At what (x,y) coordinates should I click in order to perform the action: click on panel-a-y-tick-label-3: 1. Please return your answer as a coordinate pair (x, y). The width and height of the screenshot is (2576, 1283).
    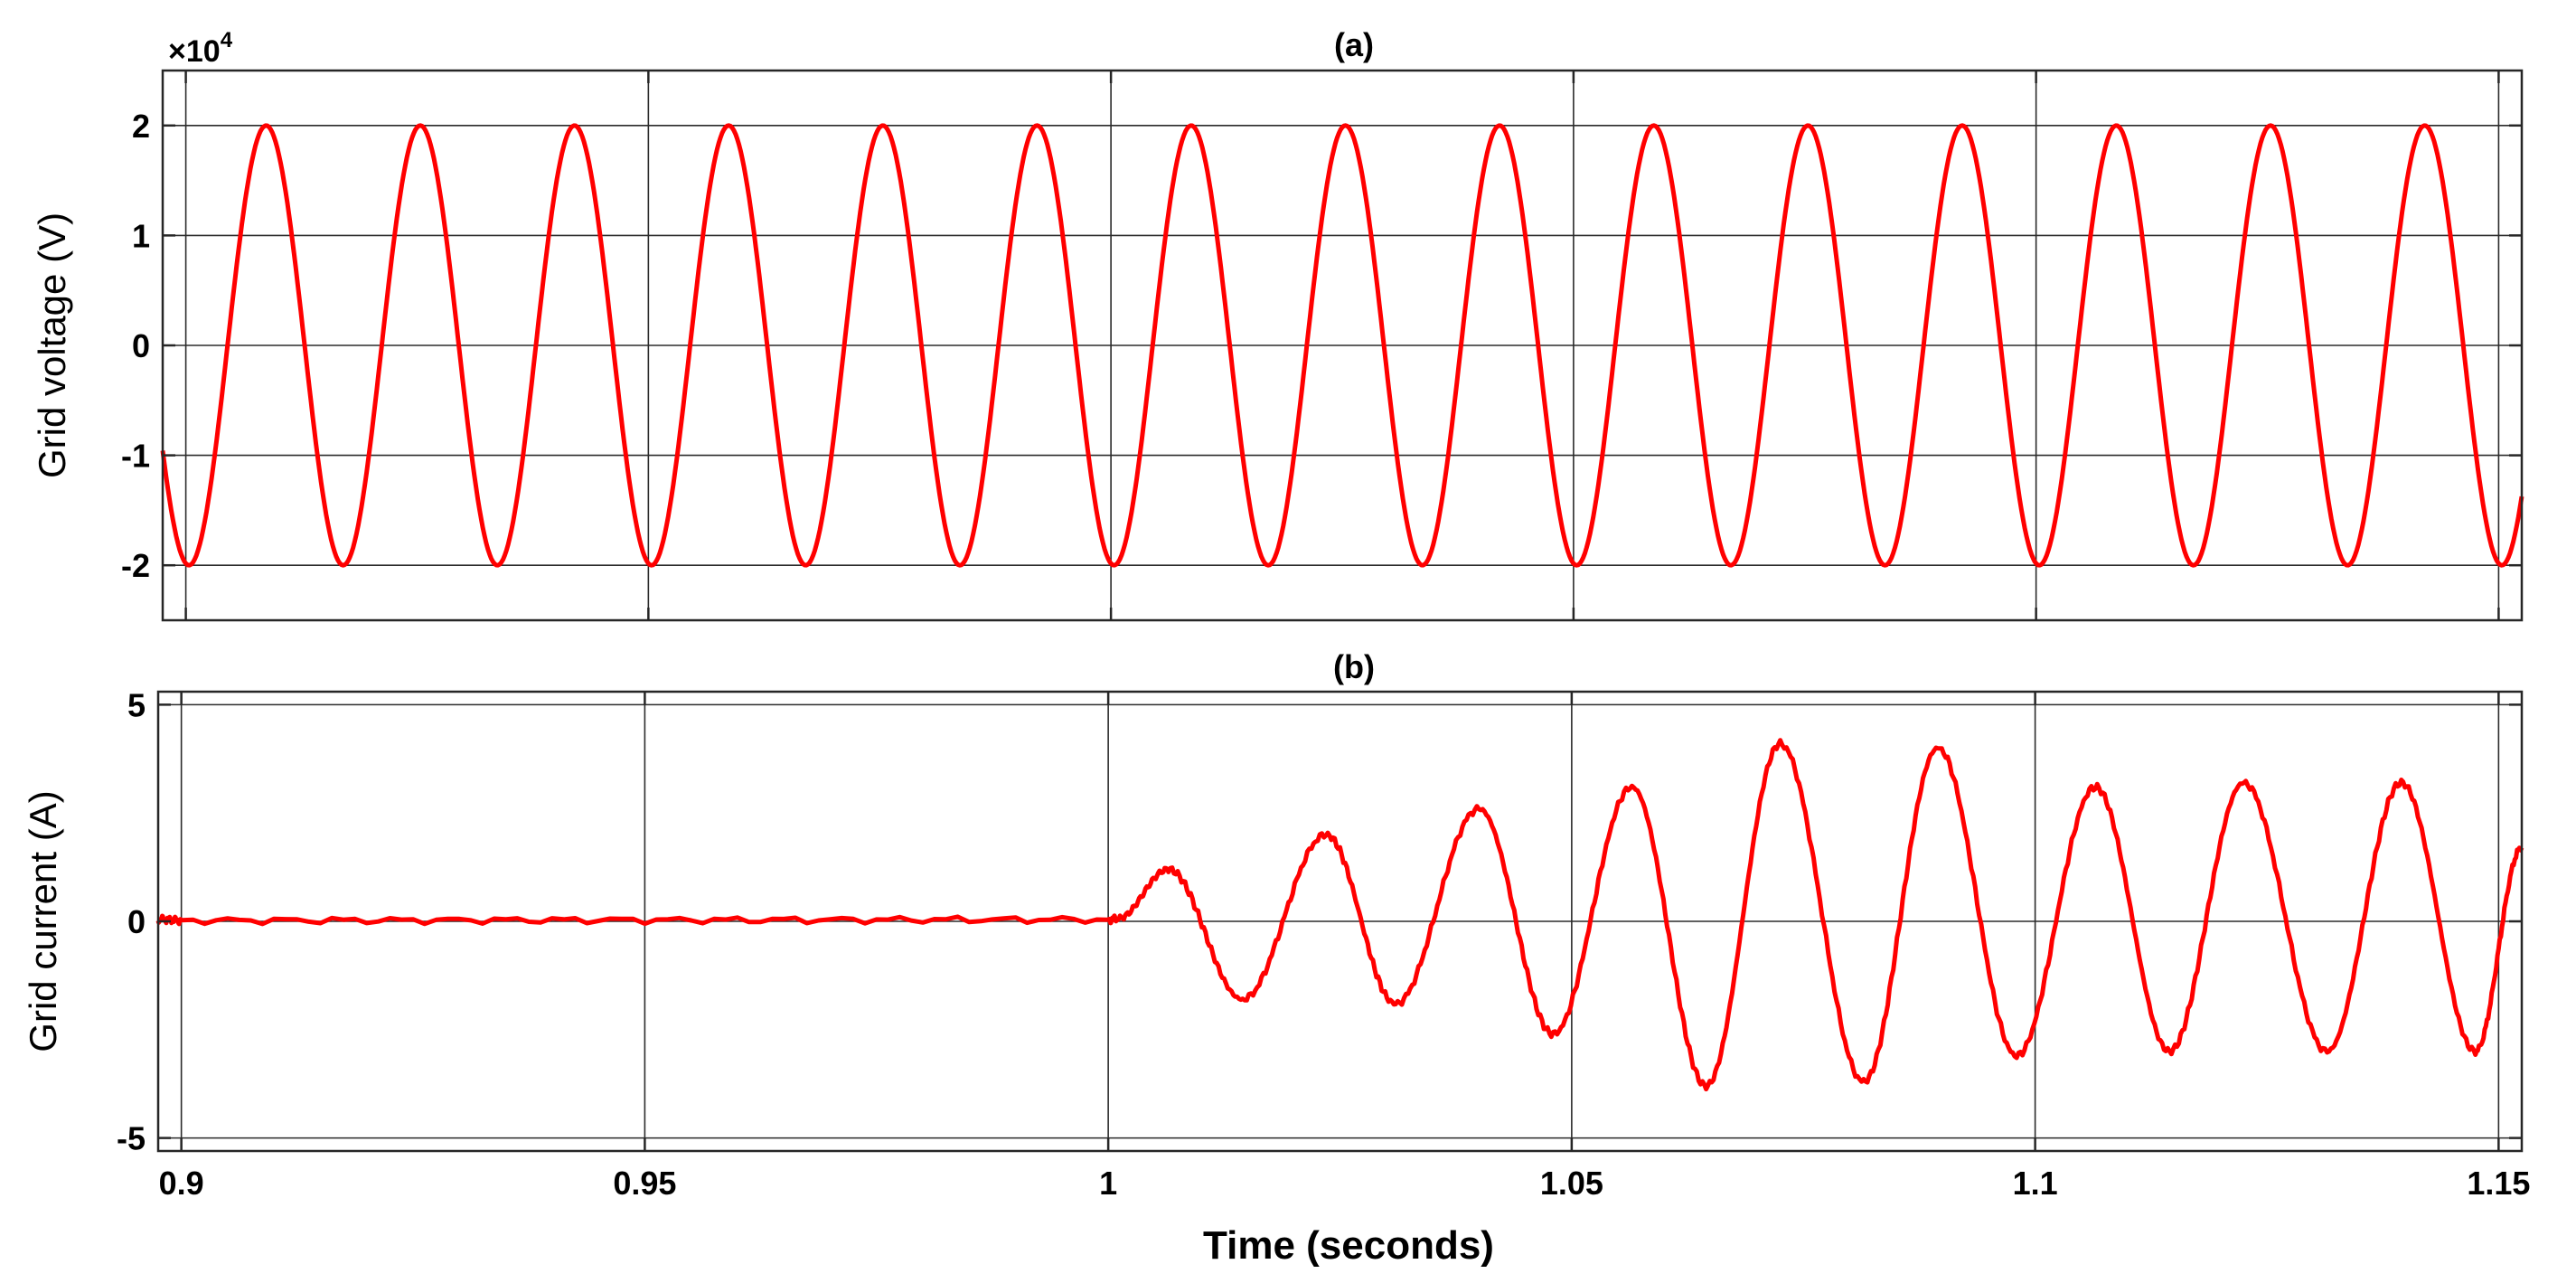
    Looking at the image, I should click on (141, 235).